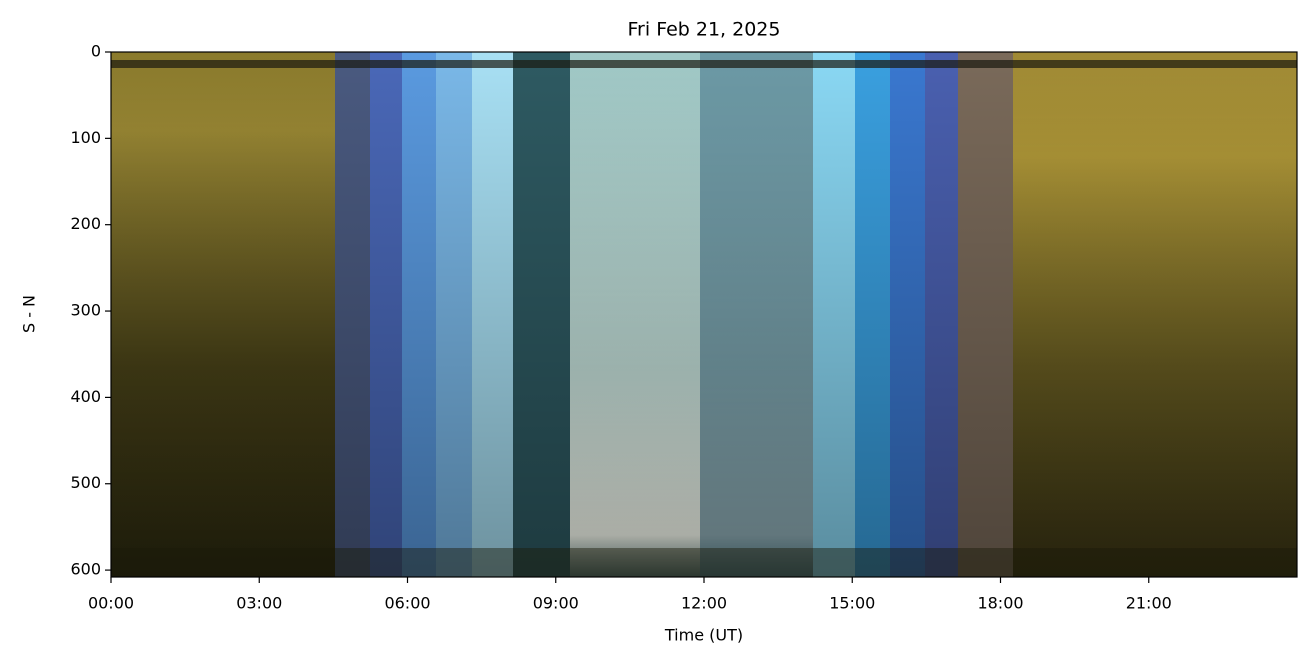 This screenshot has width=1313, height=665. Describe the element at coordinates (85, 482) in the screenshot. I see `y-tick-label: 500` at that location.